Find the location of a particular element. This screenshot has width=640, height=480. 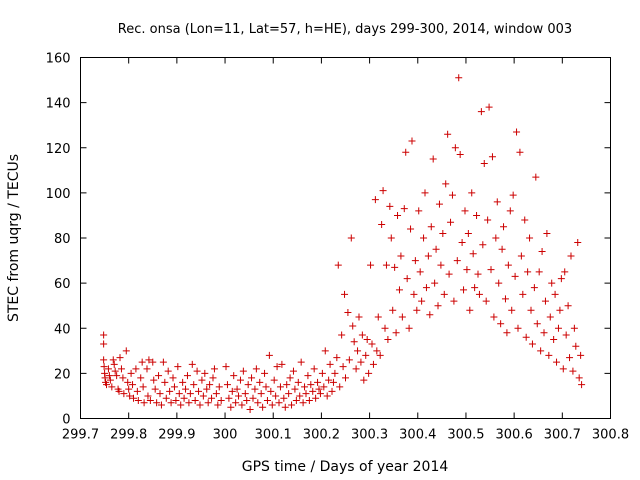

y-tick-label: 20 is located at coordinates (62, 374).